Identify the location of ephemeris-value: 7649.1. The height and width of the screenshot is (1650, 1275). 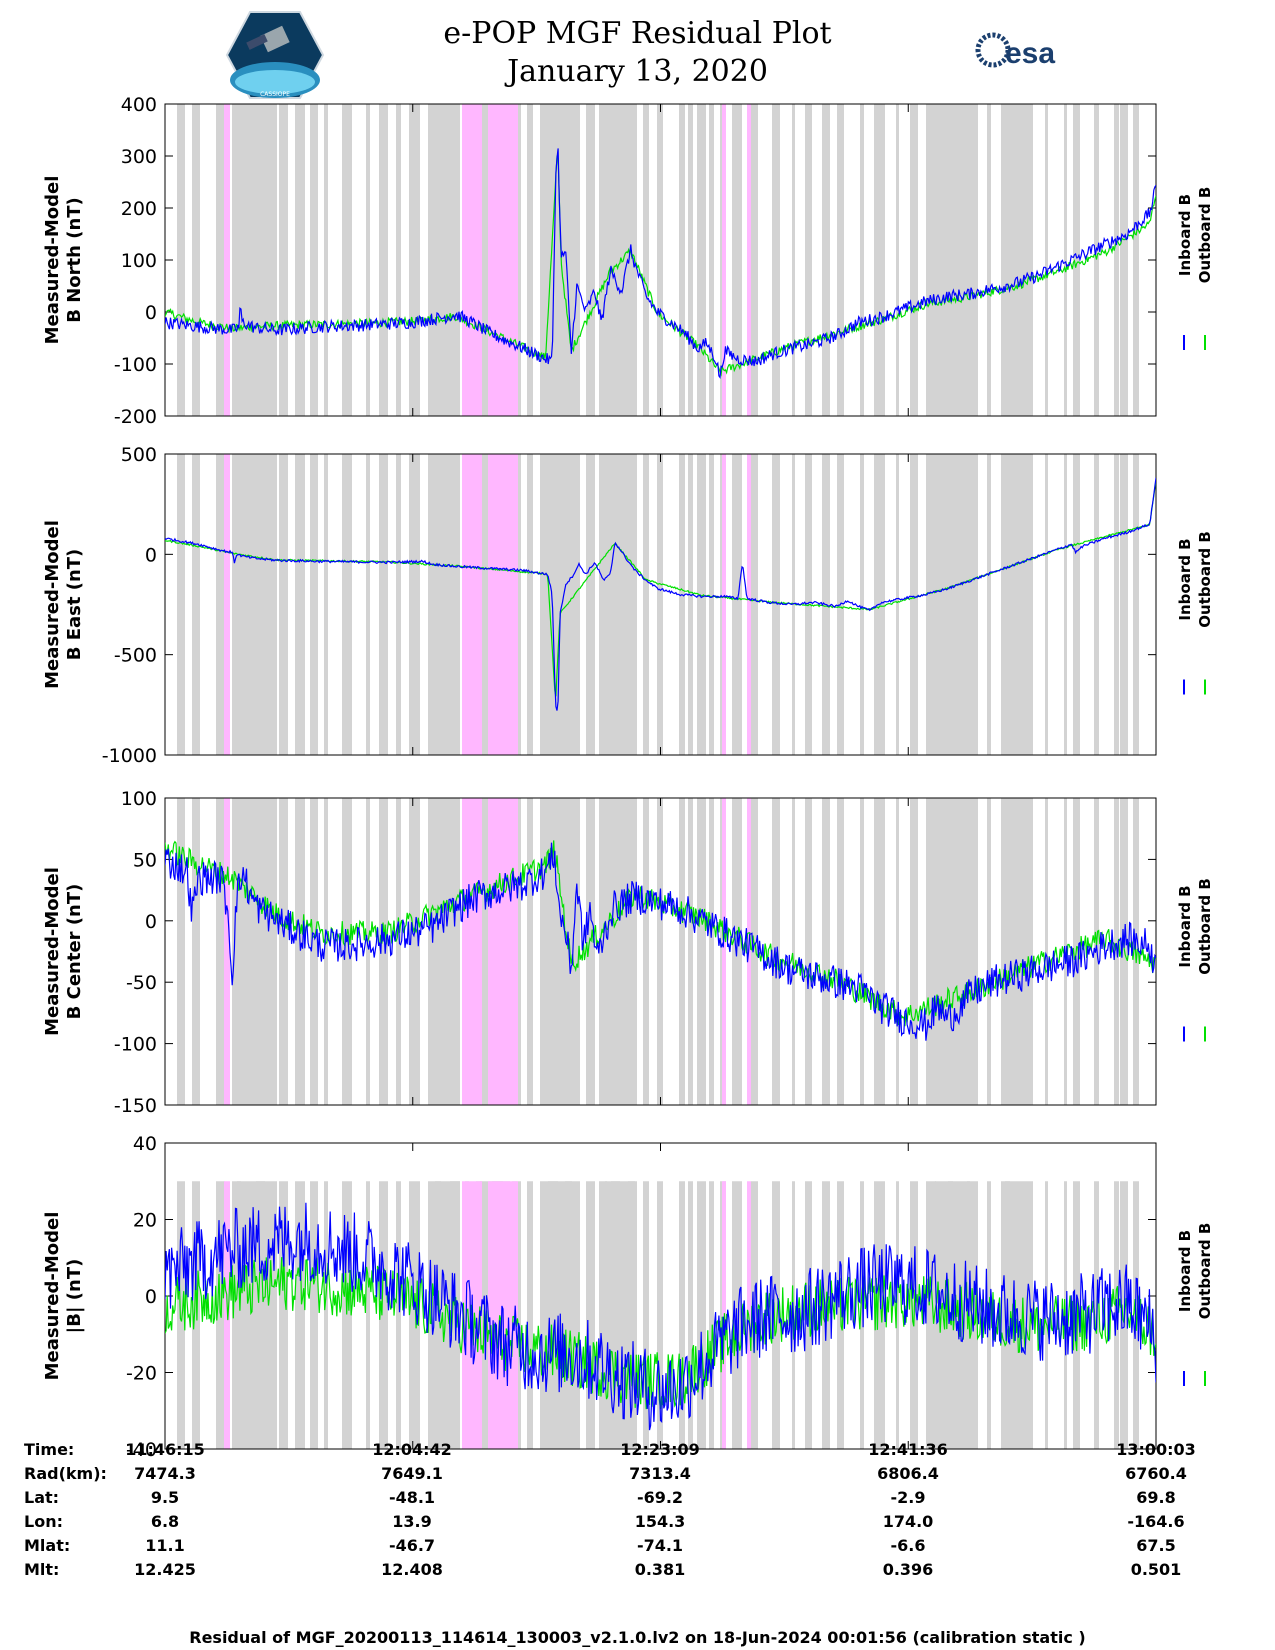
(412, 1473).